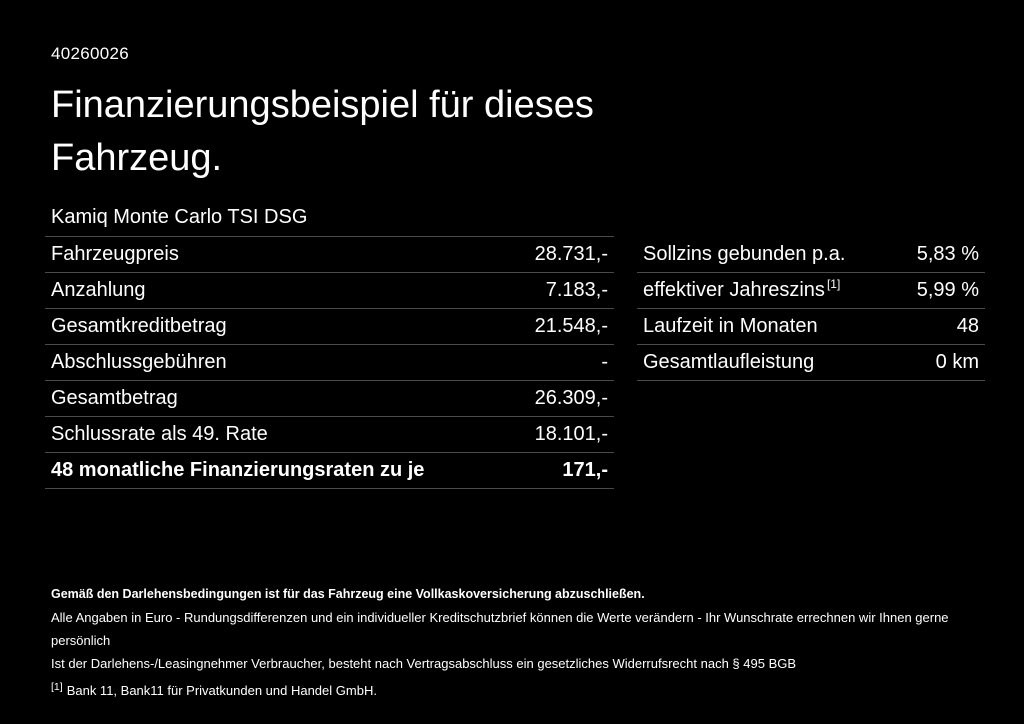 The image size is (1024, 724). Describe the element at coordinates (57, 686) in the screenshot. I see `footnote-marker: [1]` at that location.